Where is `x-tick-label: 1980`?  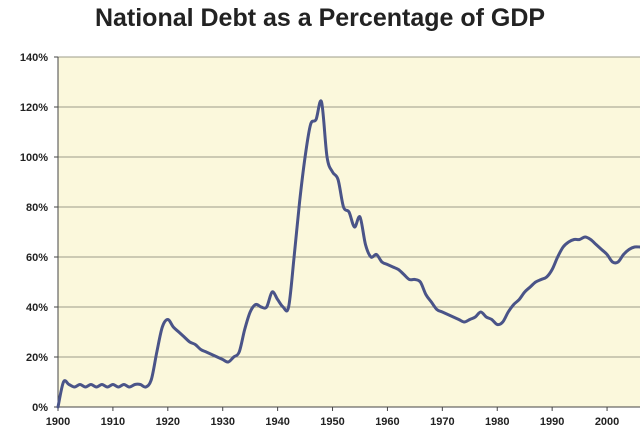 x-tick-label: 1980 is located at coordinates (497, 422).